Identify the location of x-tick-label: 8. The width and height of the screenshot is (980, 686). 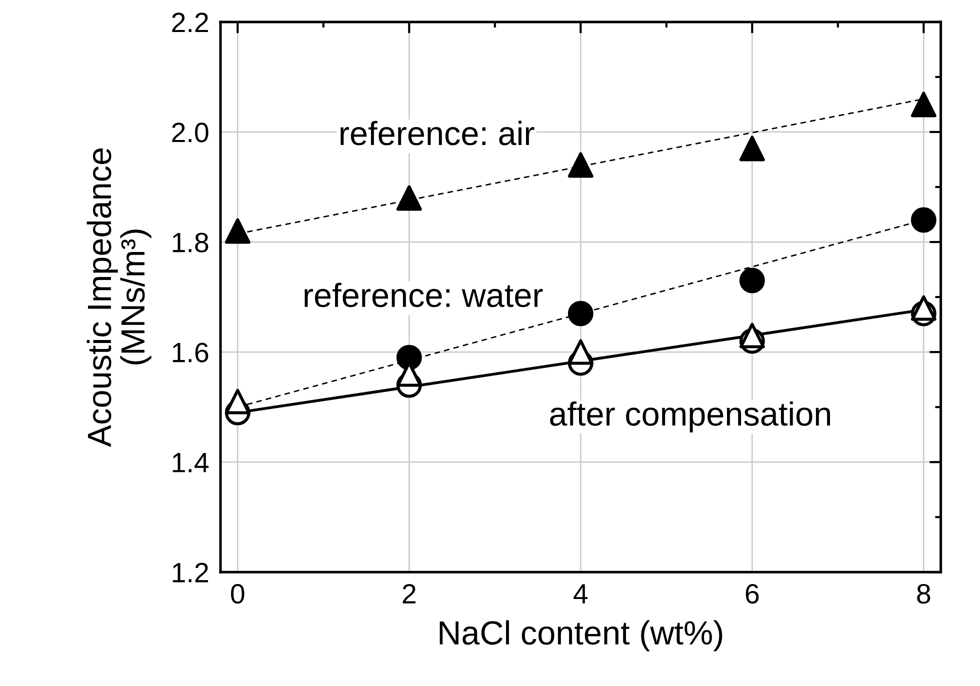
(923, 594).